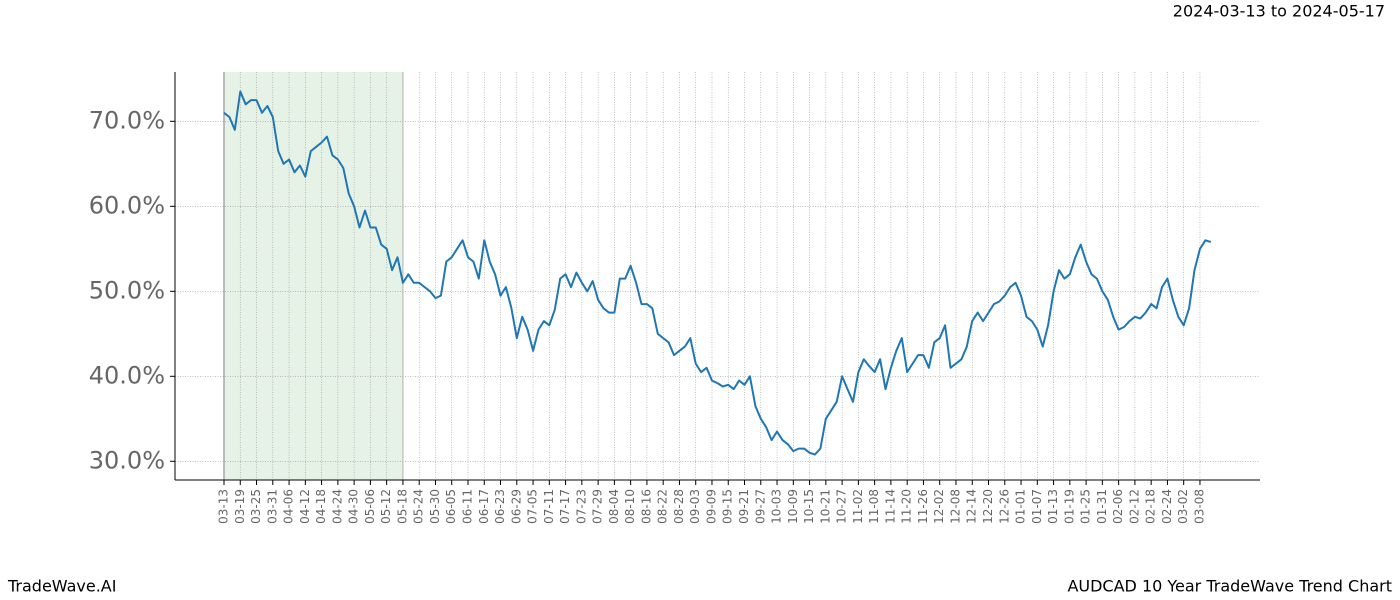 This screenshot has height=600, width=1400. I want to click on x-tick-label: 01-01, so click(1021, 506).